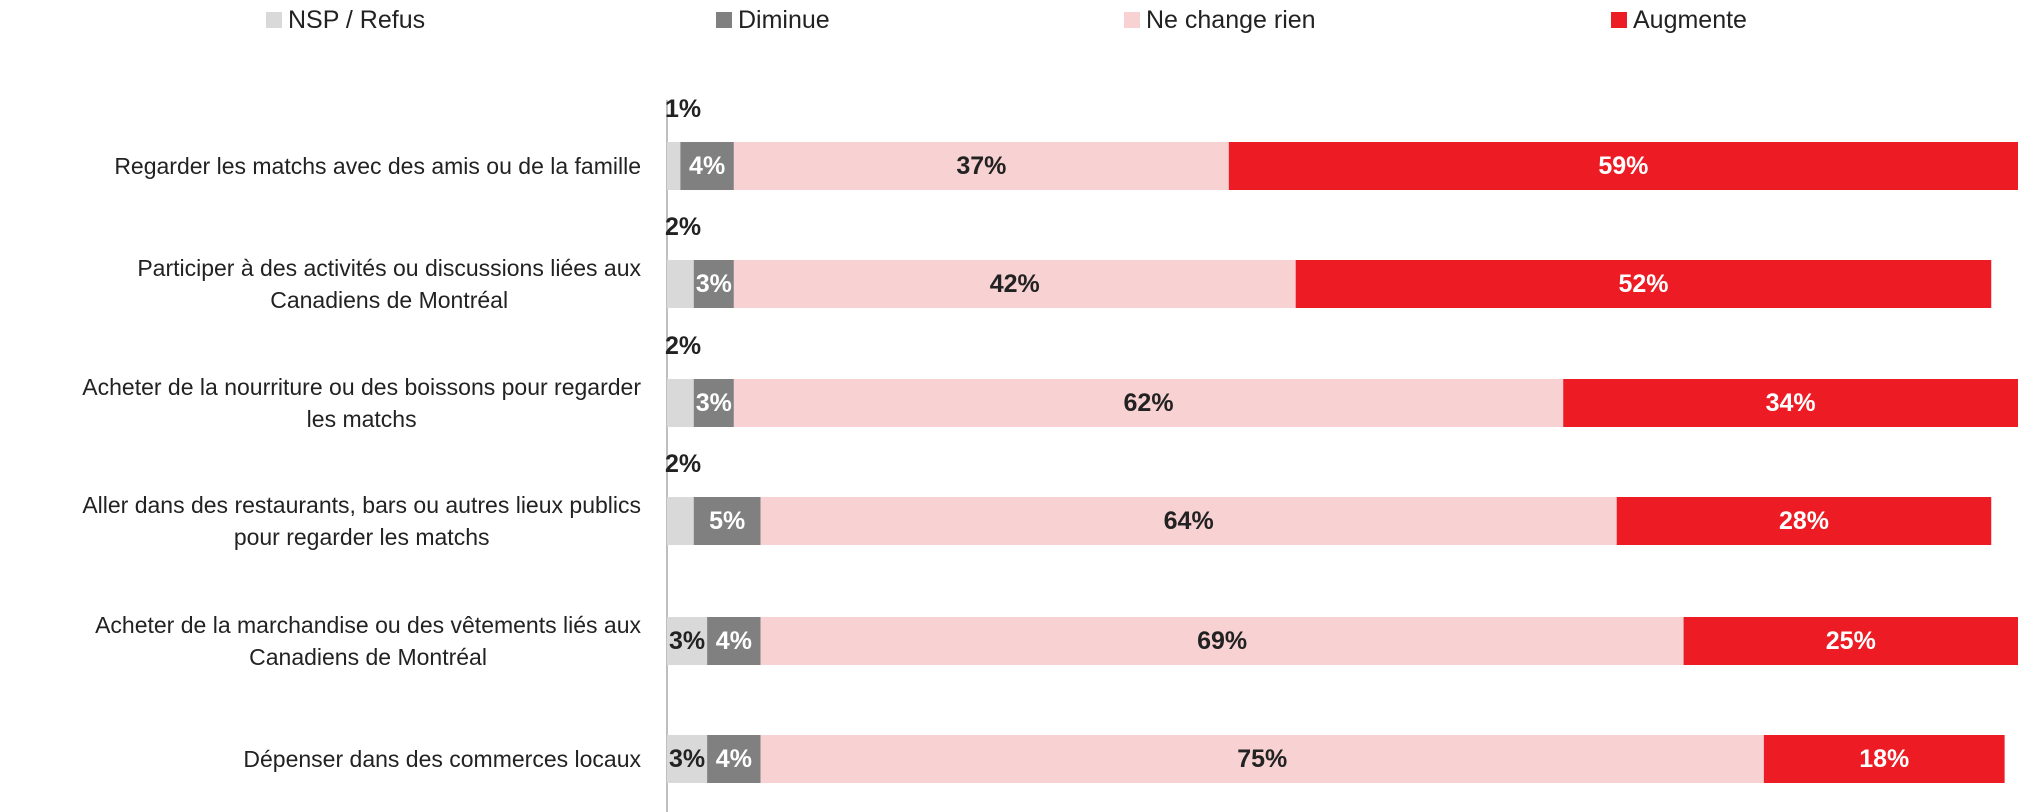  I want to click on legend-label: NSP / Refus, so click(356, 20).